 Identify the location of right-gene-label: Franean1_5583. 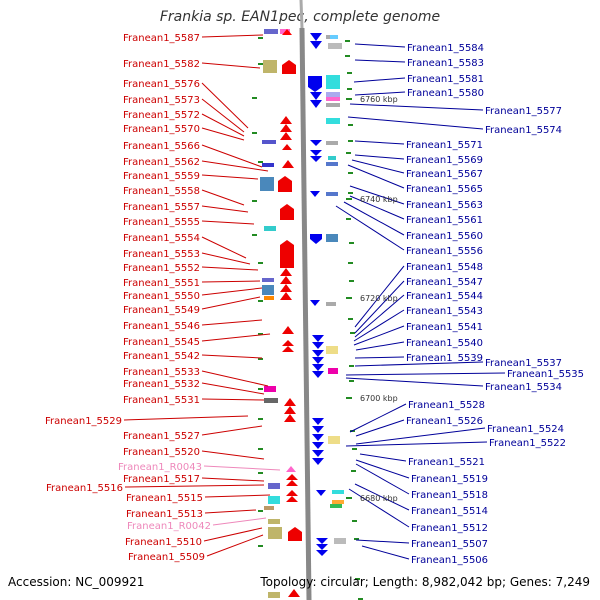
(445, 63).